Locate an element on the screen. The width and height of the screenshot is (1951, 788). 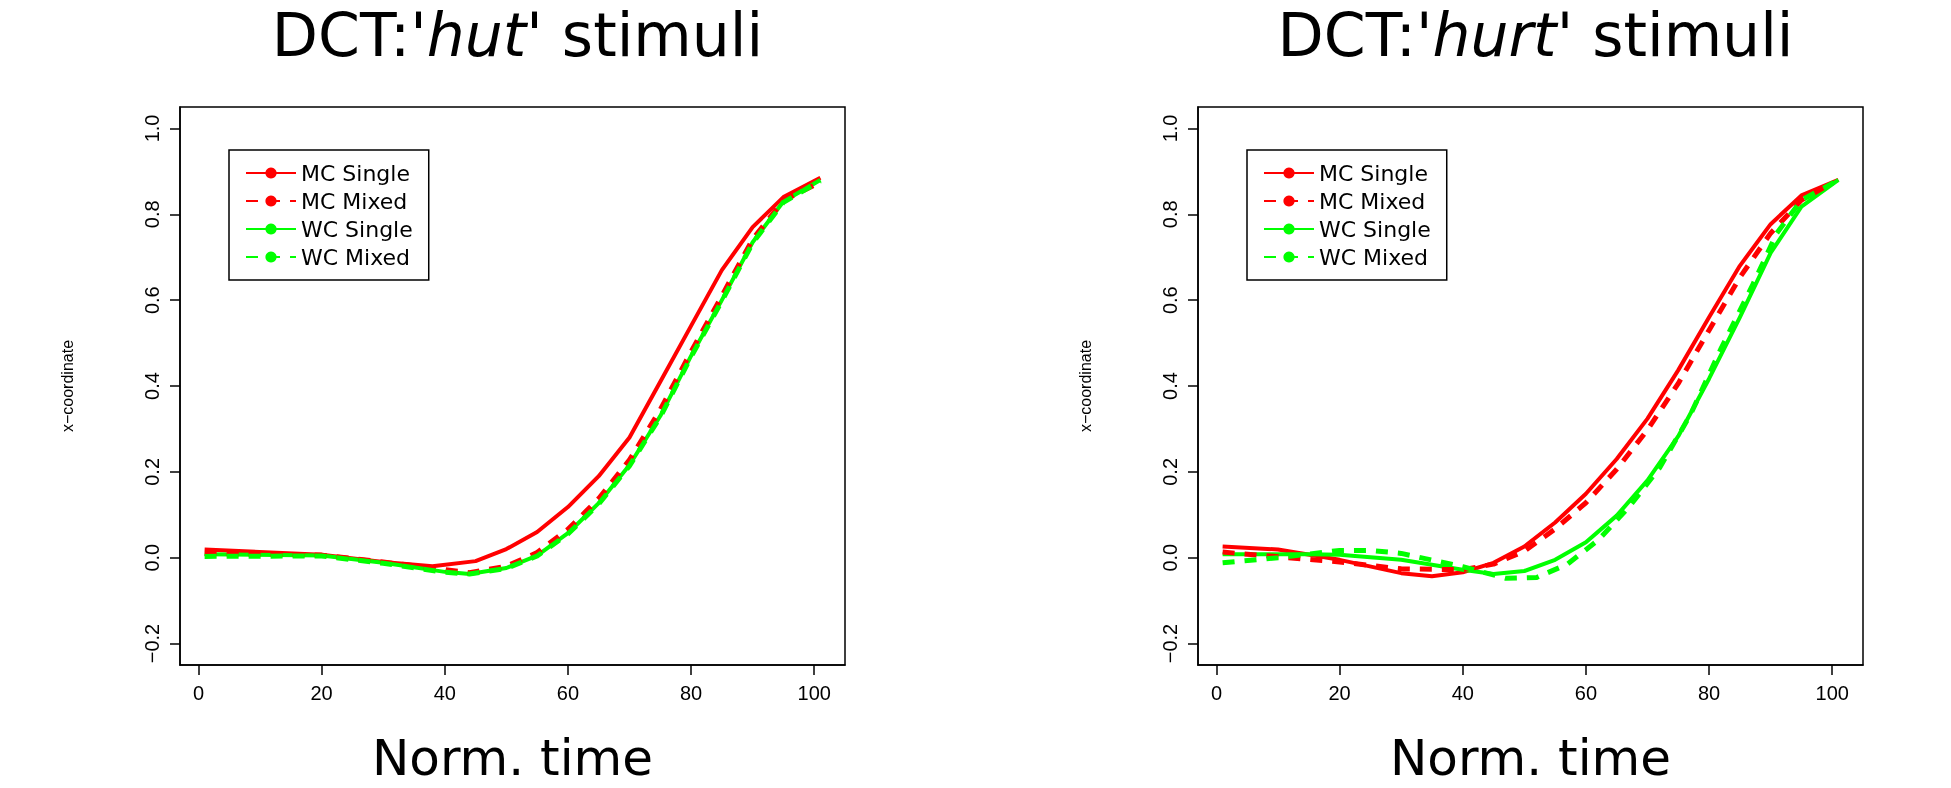
chart-title: DCT:'hut' stimuli is located at coordinates (517, 35).